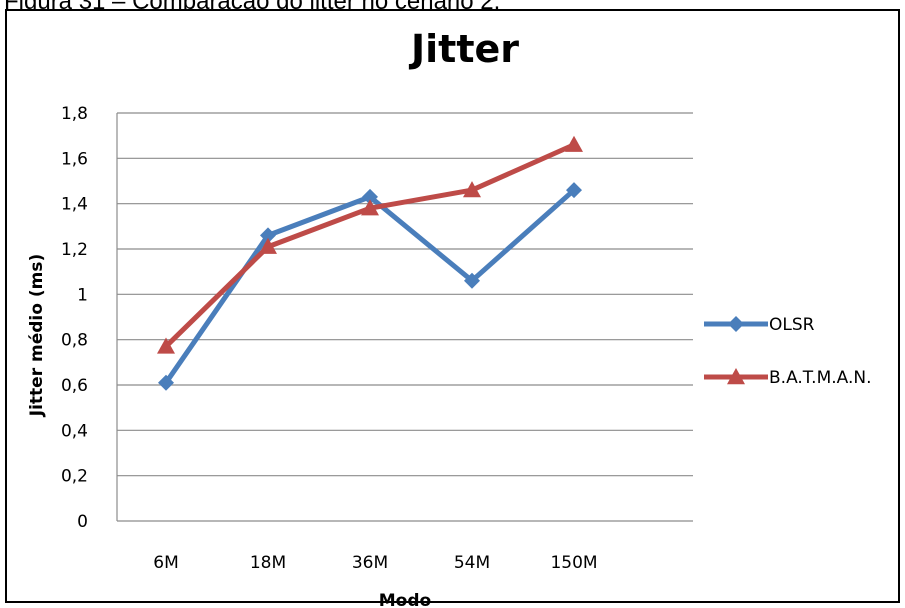 The width and height of the screenshot is (905, 608). What do you see at coordinates (74, 386) in the screenshot?
I see `y-tick-label: 0,6` at bounding box center [74, 386].